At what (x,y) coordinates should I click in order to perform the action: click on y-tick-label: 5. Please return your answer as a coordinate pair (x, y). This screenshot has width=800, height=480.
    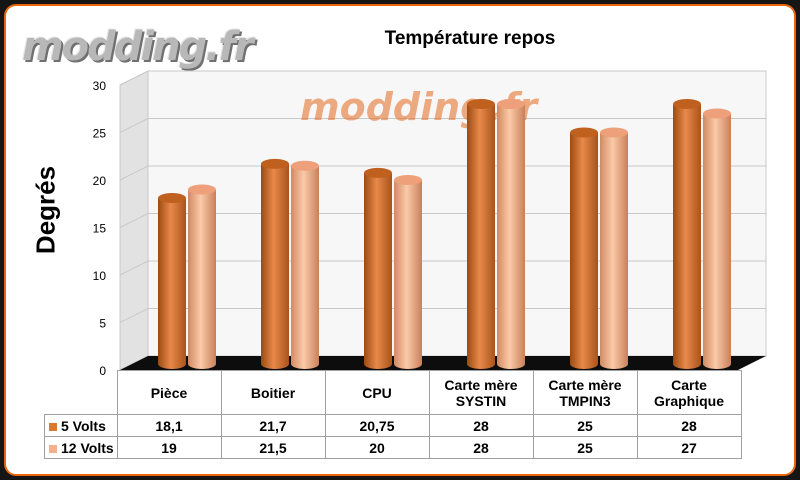
    Looking at the image, I should click on (102, 324).